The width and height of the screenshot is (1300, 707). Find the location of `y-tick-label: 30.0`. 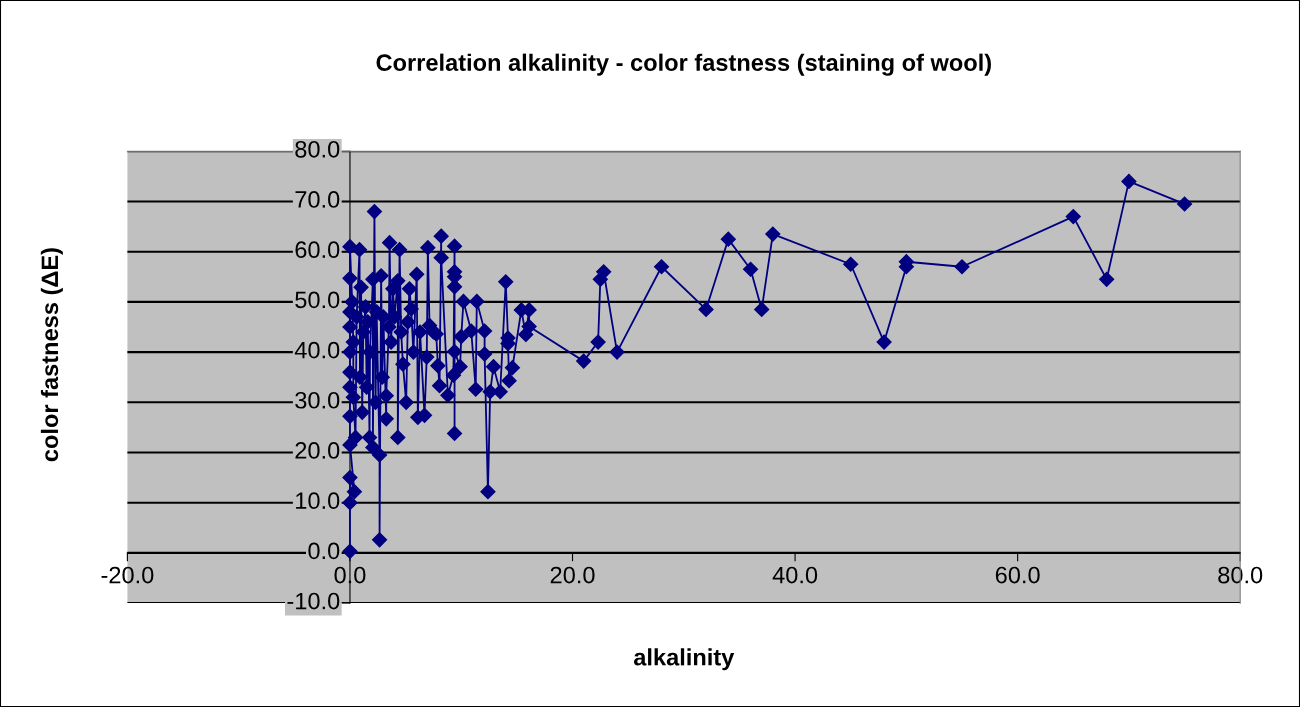

y-tick-label: 30.0 is located at coordinates (317, 400).